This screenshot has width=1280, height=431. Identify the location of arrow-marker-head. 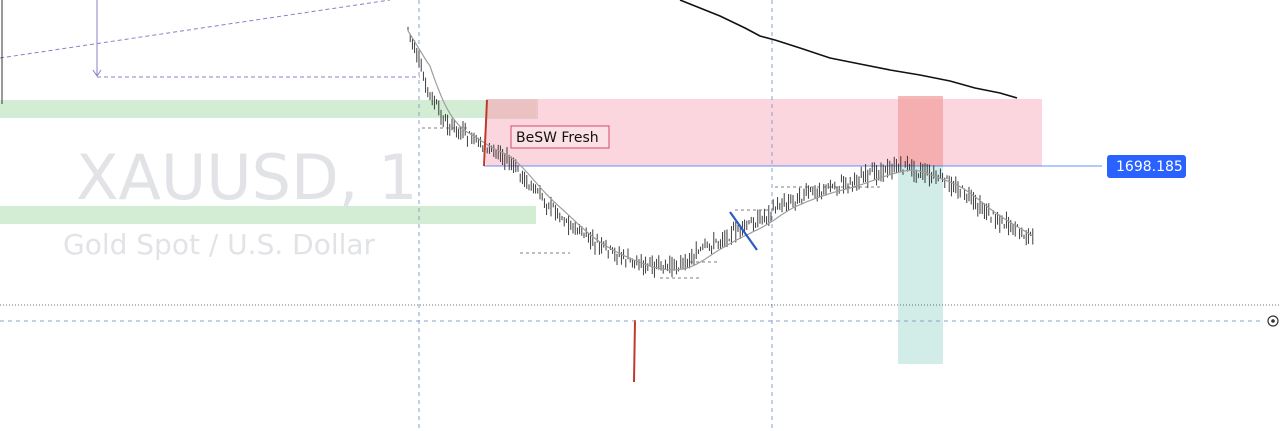
(97, 73).